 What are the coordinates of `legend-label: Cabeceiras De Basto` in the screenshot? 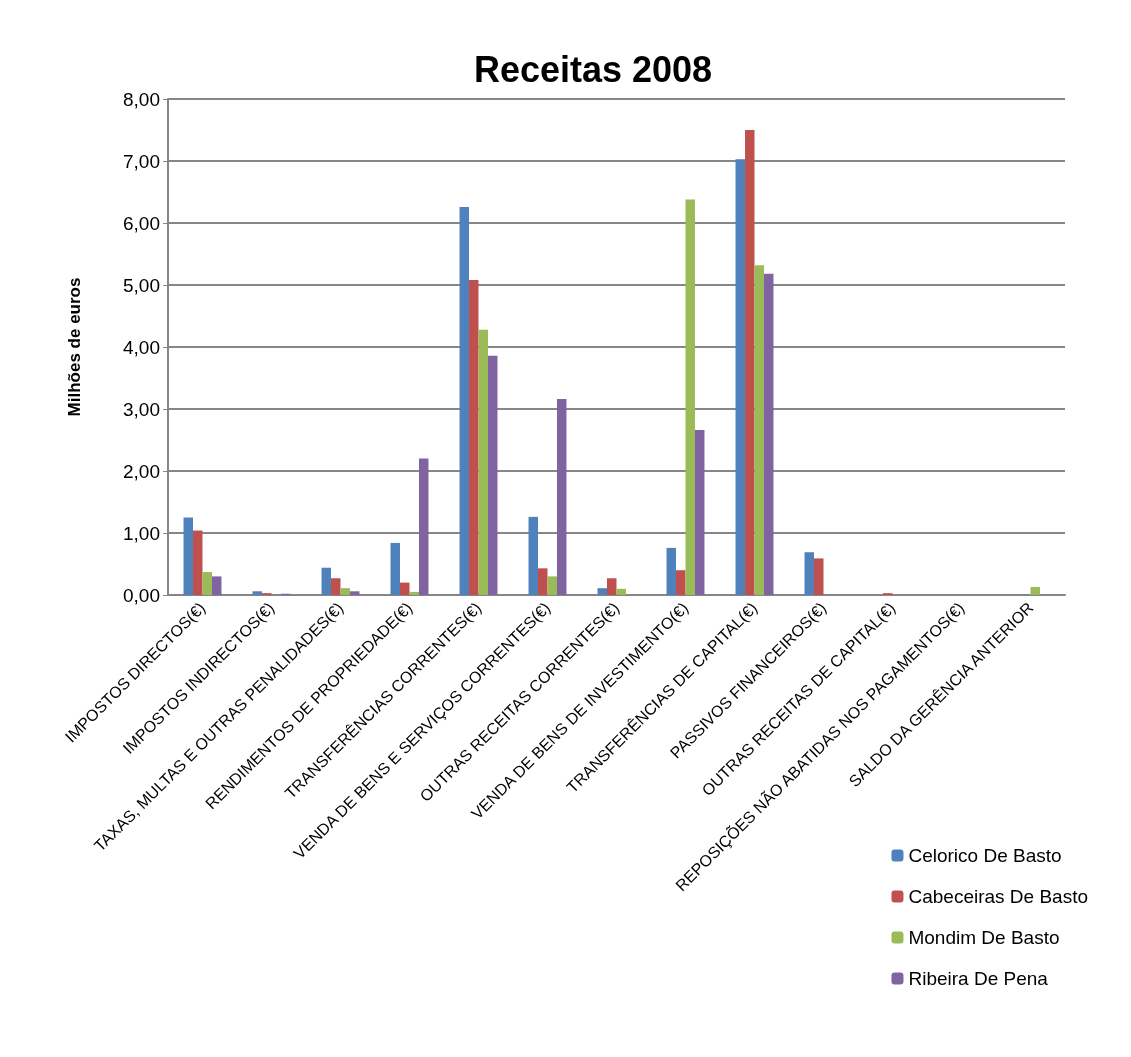 It's located at (998, 896).